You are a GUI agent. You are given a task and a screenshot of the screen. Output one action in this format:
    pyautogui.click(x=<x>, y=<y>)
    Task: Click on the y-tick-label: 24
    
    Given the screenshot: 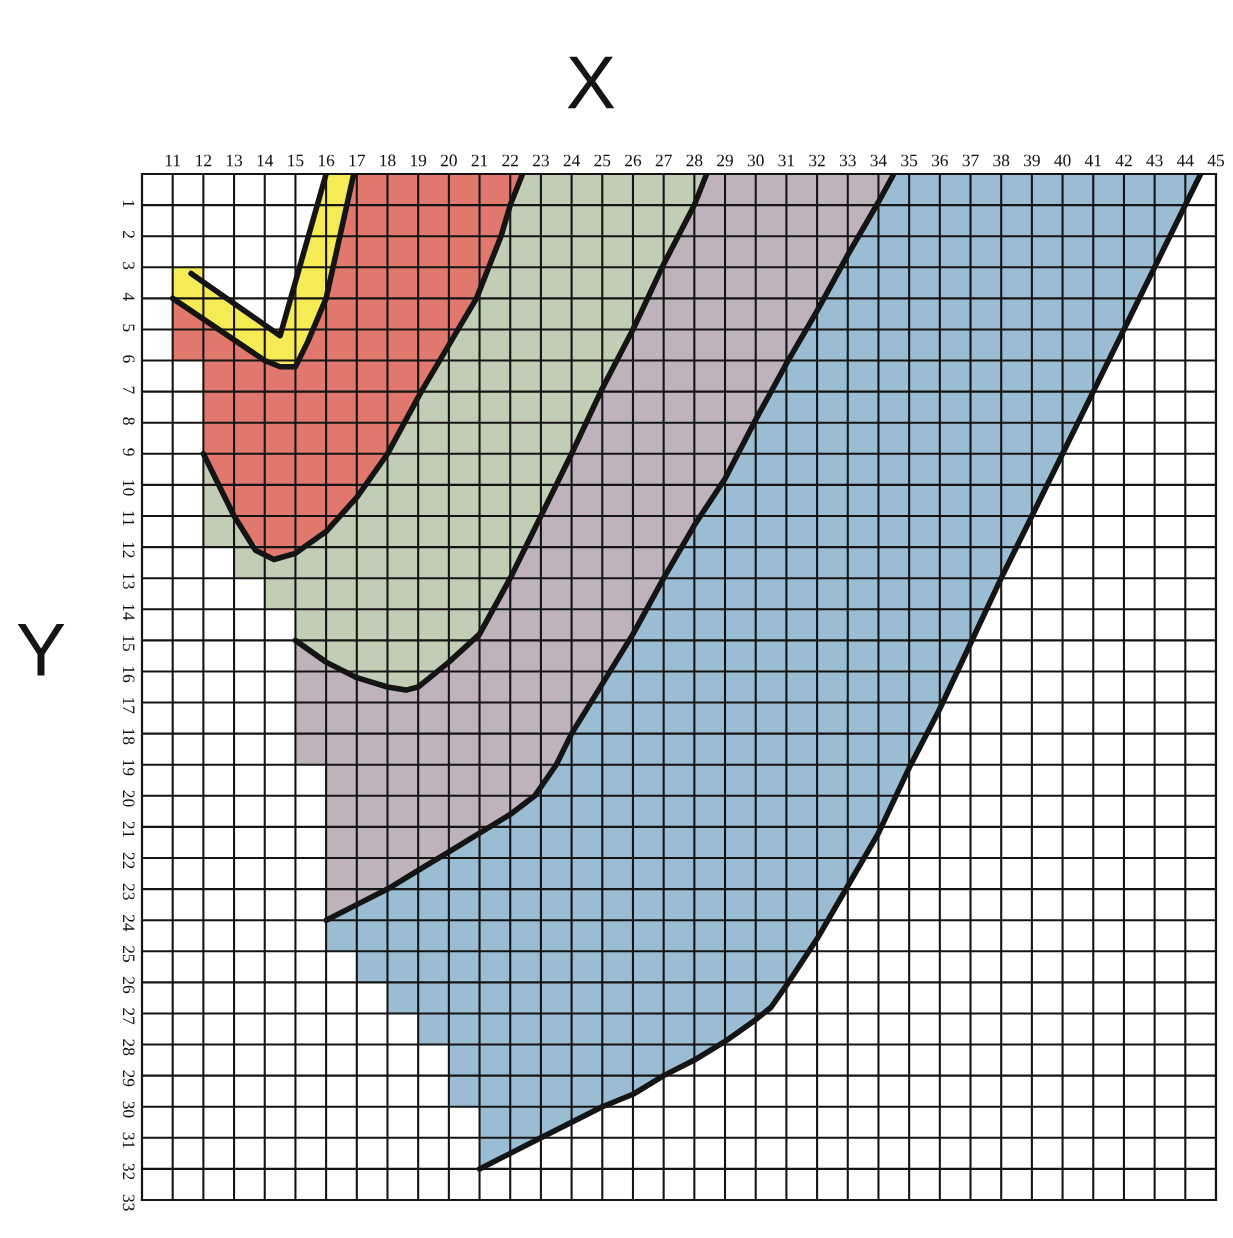 What is the action you would take?
    pyautogui.click(x=129, y=923)
    